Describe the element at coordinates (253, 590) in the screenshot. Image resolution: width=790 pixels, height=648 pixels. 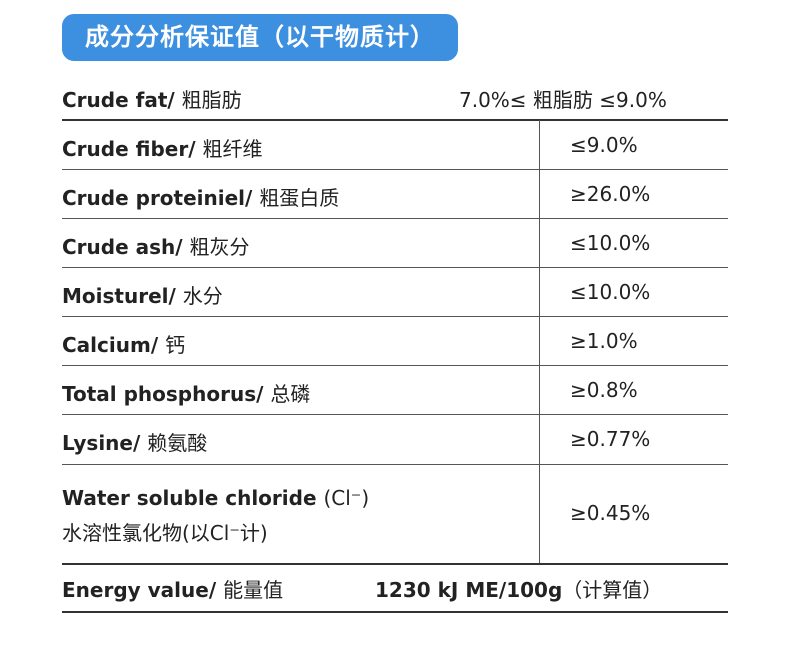
I see `energy-label-zh: 能量值` at that location.